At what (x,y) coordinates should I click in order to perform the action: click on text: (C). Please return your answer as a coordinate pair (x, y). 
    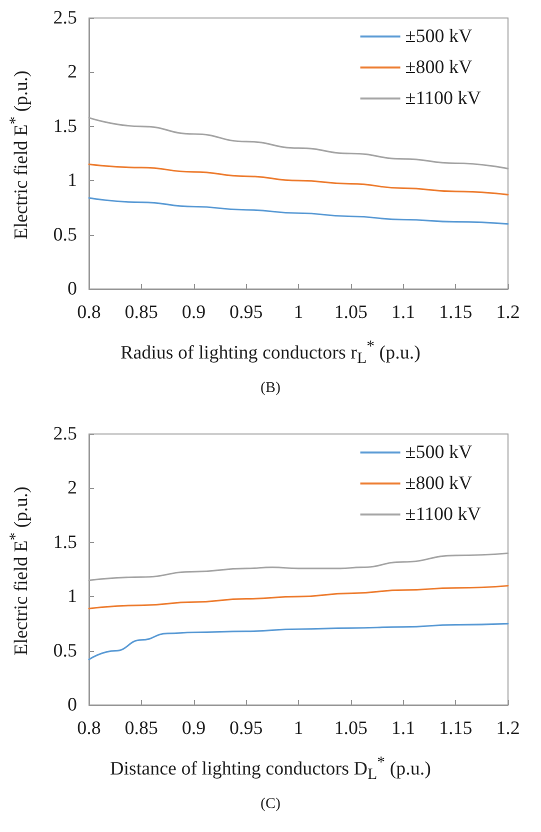
    Looking at the image, I should click on (271, 804).